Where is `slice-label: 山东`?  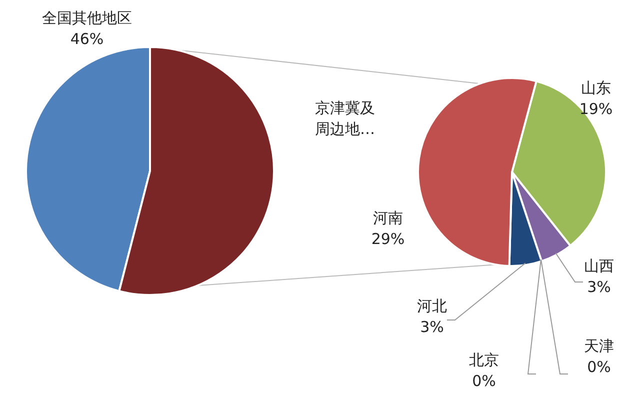
slice-label: 山东 is located at coordinates (596, 88).